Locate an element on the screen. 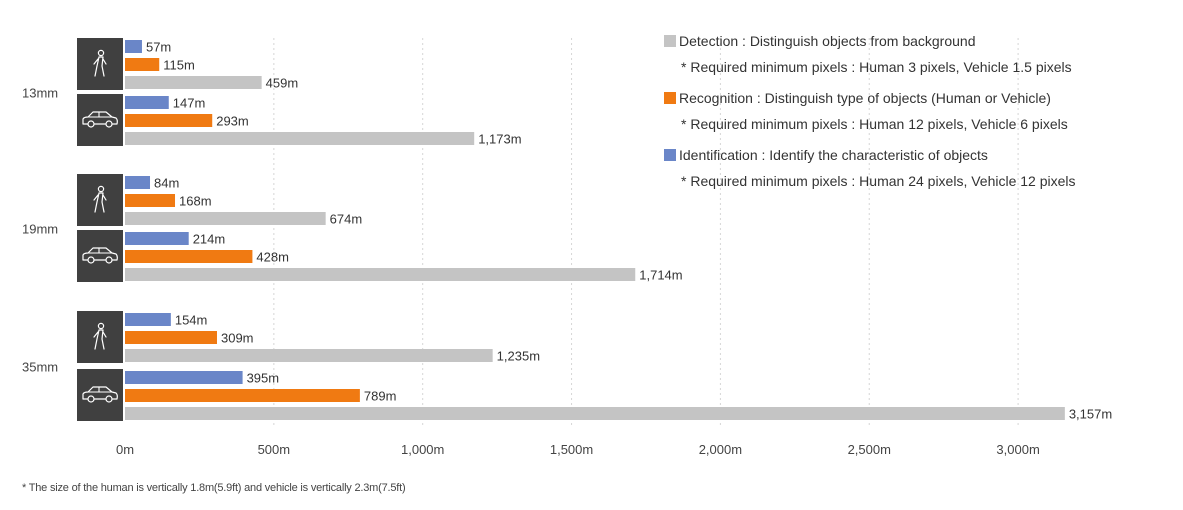 This screenshot has width=1183, height=510. data-label: 789m is located at coordinates (380, 396).